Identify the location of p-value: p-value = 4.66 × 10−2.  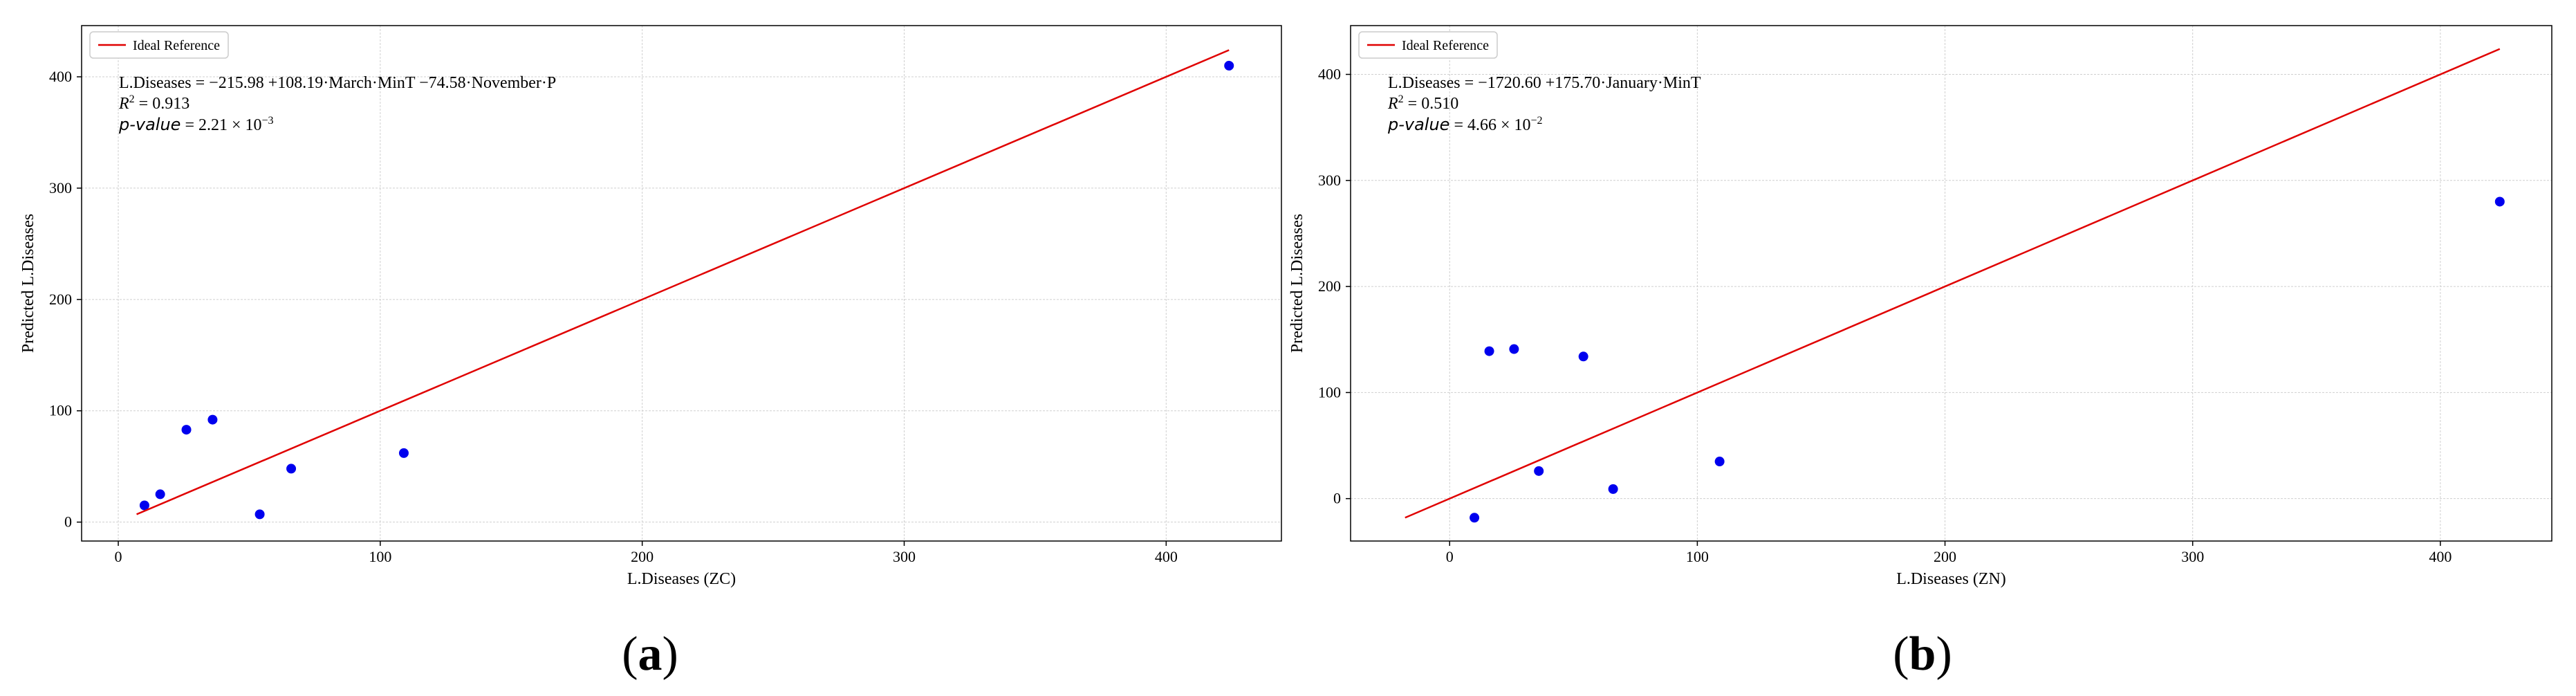
(1465, 124).